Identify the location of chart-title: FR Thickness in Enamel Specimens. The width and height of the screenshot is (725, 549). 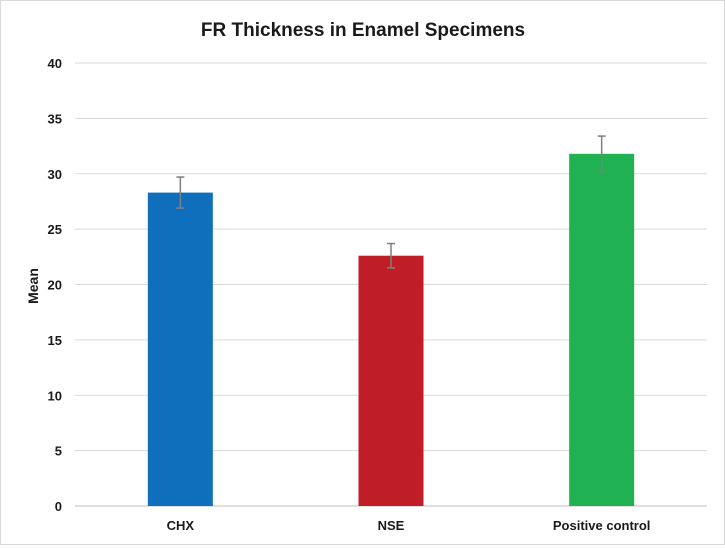
(363, 30).